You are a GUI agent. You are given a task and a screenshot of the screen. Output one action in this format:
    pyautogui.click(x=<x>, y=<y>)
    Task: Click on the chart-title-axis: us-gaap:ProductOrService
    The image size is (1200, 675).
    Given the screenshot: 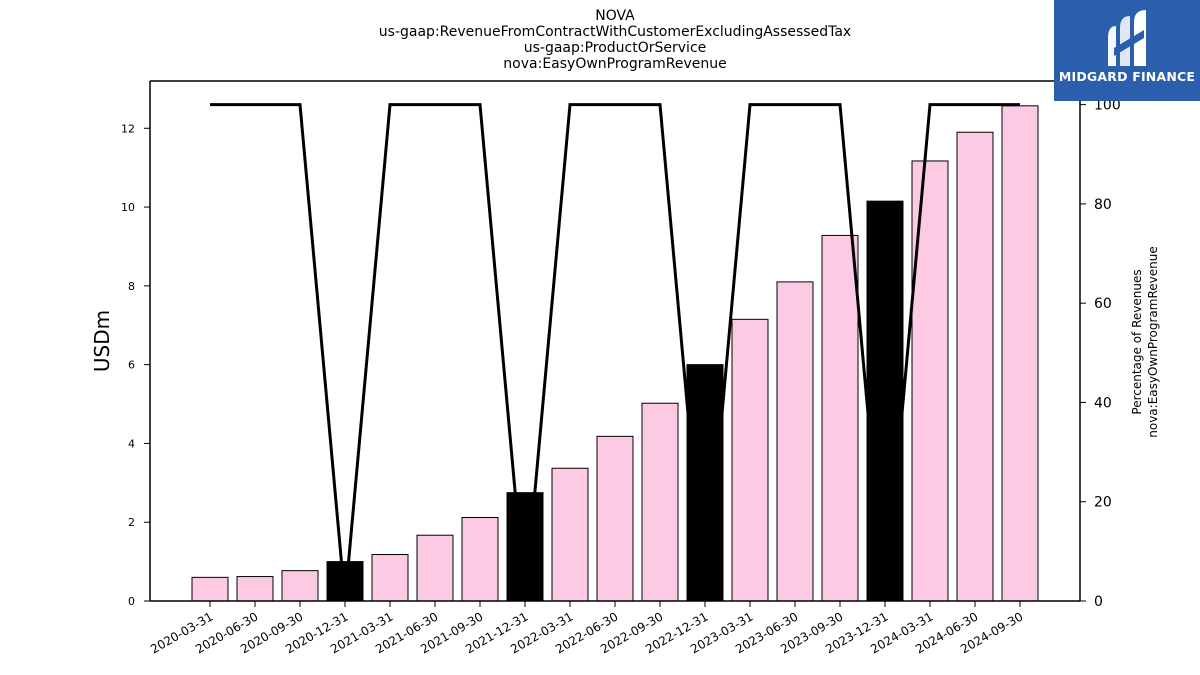 What is the action you would take?
    pyautogui.click(x=615, y=48)
    